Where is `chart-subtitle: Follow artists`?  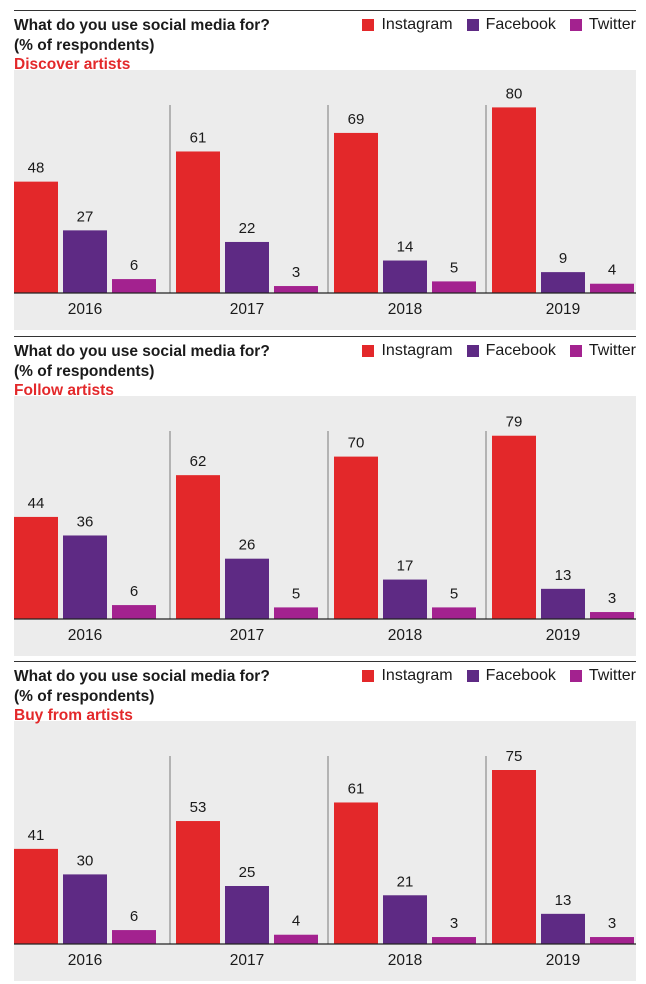 chart-subtitle: Follow artists is located at coordinates (64, 390).